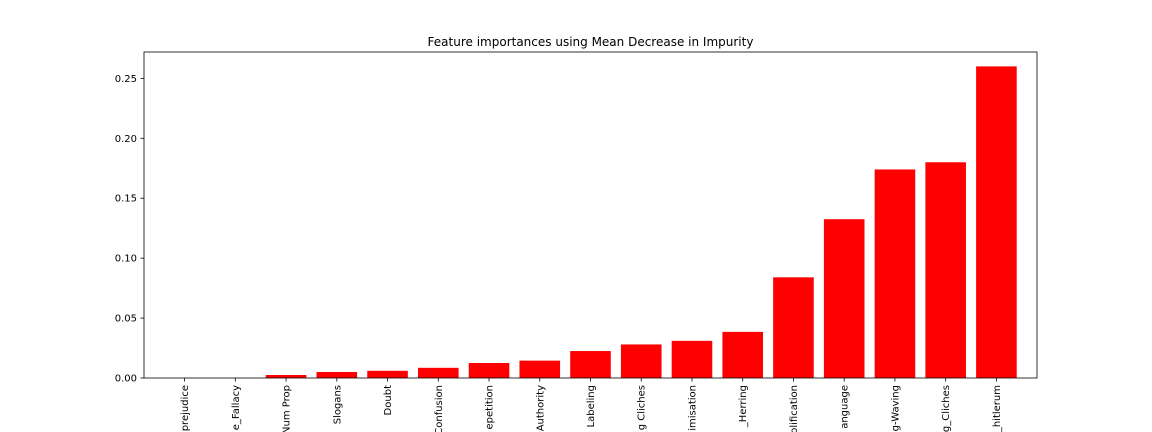 Image resolution: width=1152 pixels, height=432 pixels. What do you see at coordinates (126, 319) in the screenshot?
I see `y-tick-label-1: 0.05` at bounding box center [126, 319].